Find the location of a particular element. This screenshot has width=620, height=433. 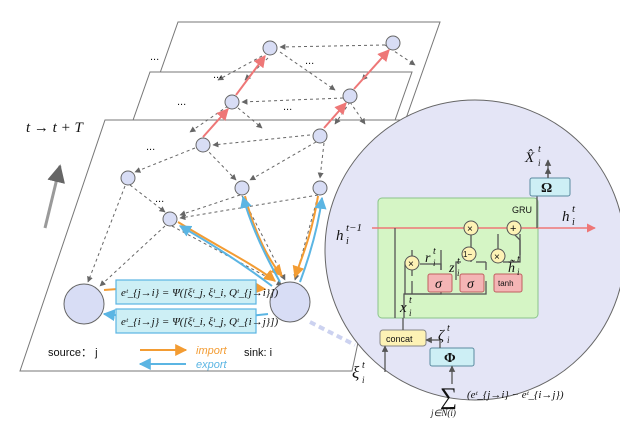

zeta-sub: i is located at coordinates (448, 340).